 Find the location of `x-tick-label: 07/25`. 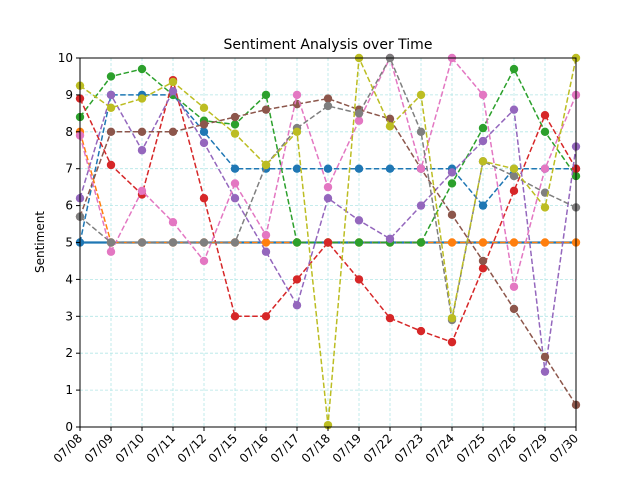

x-tick-label: 07/25 is located at coordinates (471, 448).